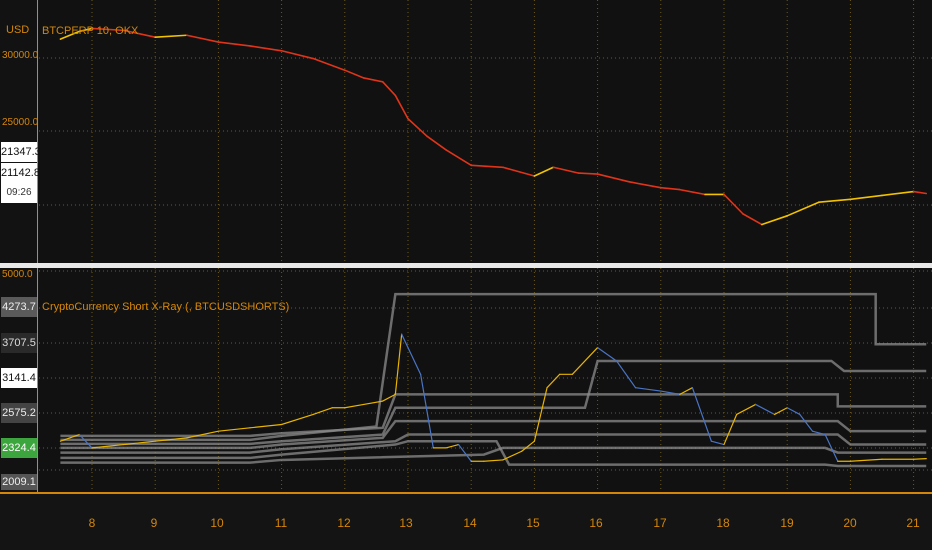 This screenshot has height=550, width=932. I want to click on level-label-4: 2575.2, so click(19, 413).